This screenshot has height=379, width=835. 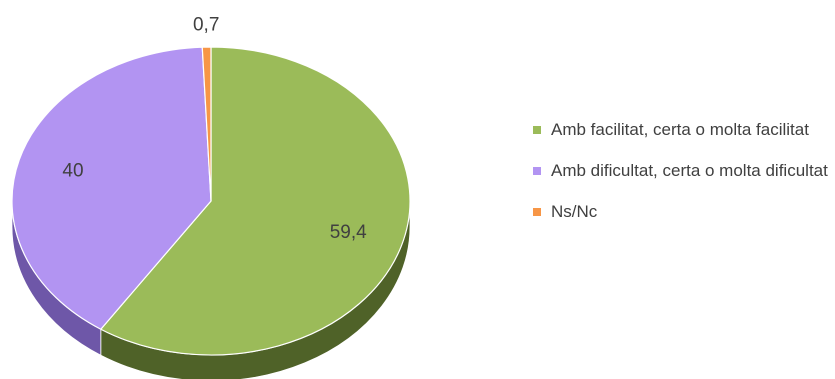 I want to click on pie-slice, so click(x=206, y=124).